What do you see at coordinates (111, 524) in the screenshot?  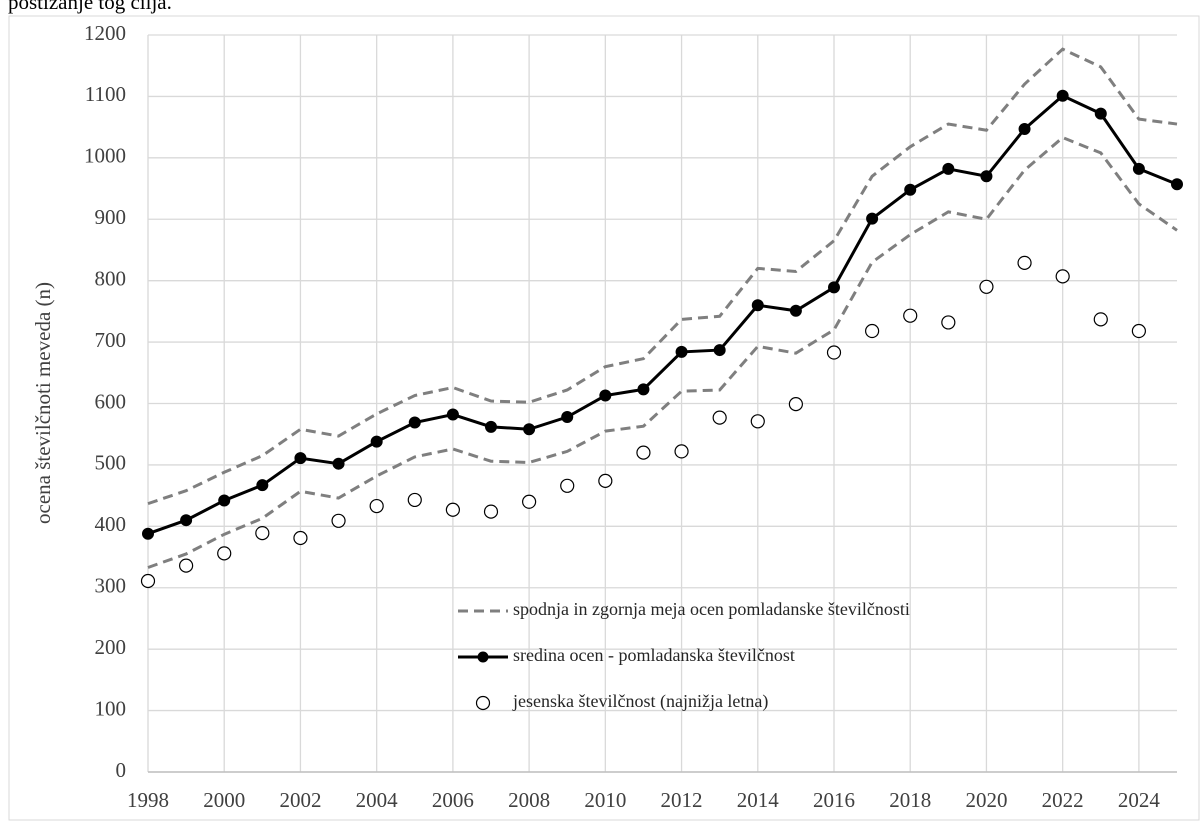 I see `y-tick-label: 400` at bounding box center [111, 524].